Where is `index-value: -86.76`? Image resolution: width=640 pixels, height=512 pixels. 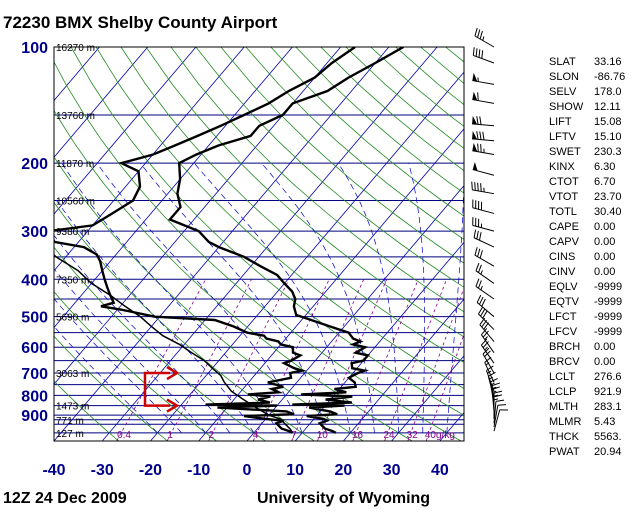
index-value: -86.76 is located at coordinates (610, 77).